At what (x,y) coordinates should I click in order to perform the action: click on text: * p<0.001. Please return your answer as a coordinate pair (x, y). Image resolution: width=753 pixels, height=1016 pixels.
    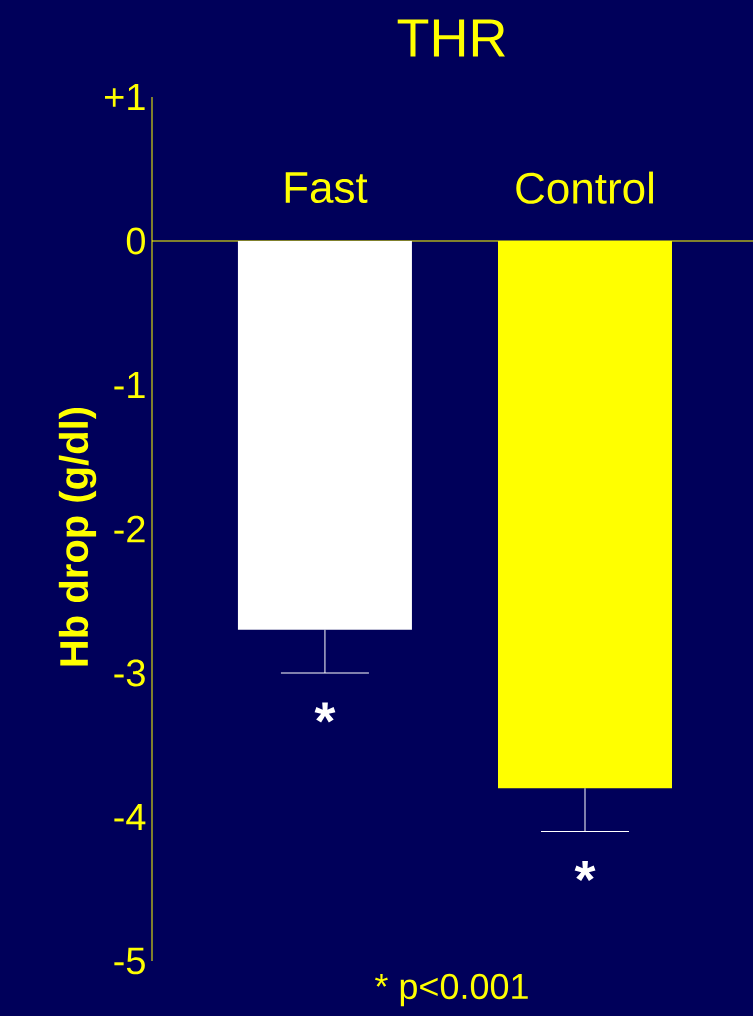
    Looking at the image, I should click on (451, 990).